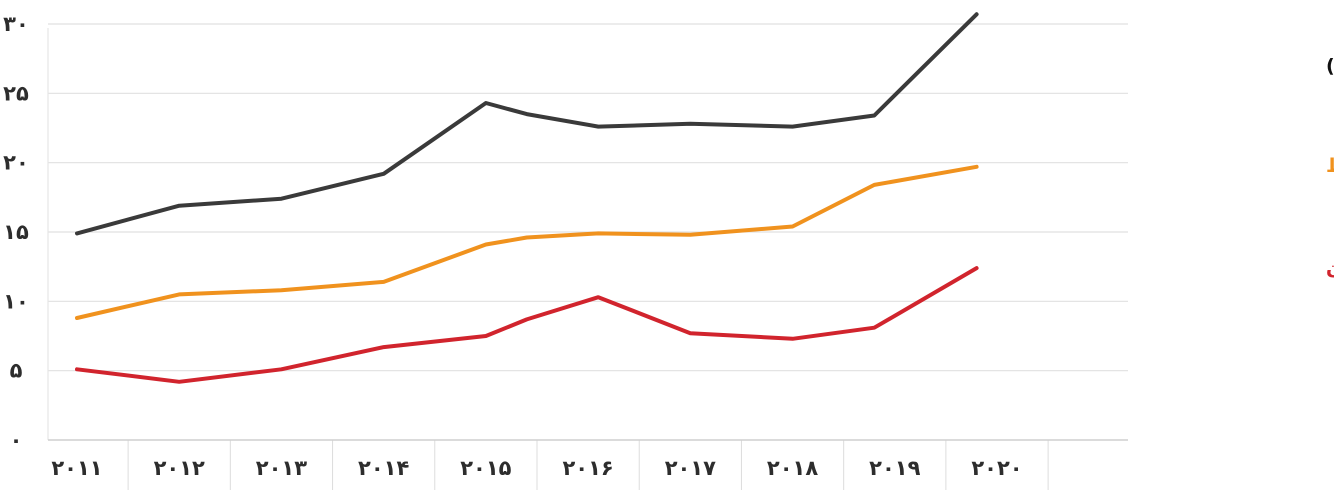  I want to click on x-tick-label-9: ۲۰۲۰, so click(996, 468).